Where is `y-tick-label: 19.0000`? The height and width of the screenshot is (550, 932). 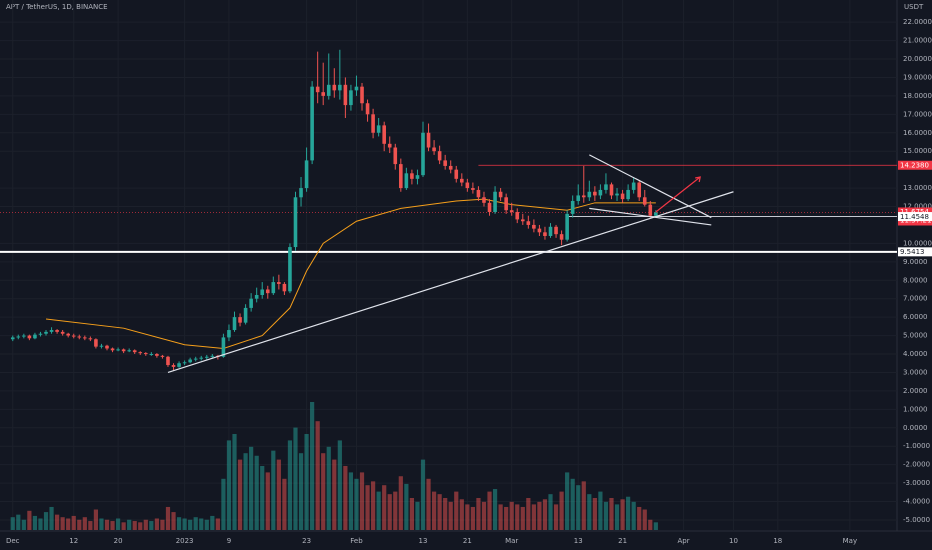 y-tick-label: 19.0000 is located at coordinates (917, 77).